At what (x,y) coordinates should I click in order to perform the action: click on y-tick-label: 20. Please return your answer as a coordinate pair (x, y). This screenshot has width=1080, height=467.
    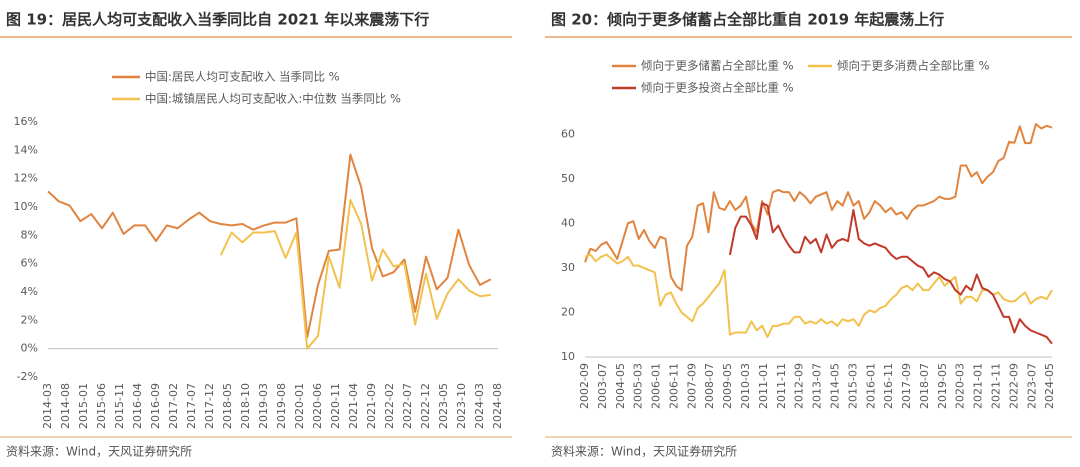
    Looking at the image, I should click on (568, 311).